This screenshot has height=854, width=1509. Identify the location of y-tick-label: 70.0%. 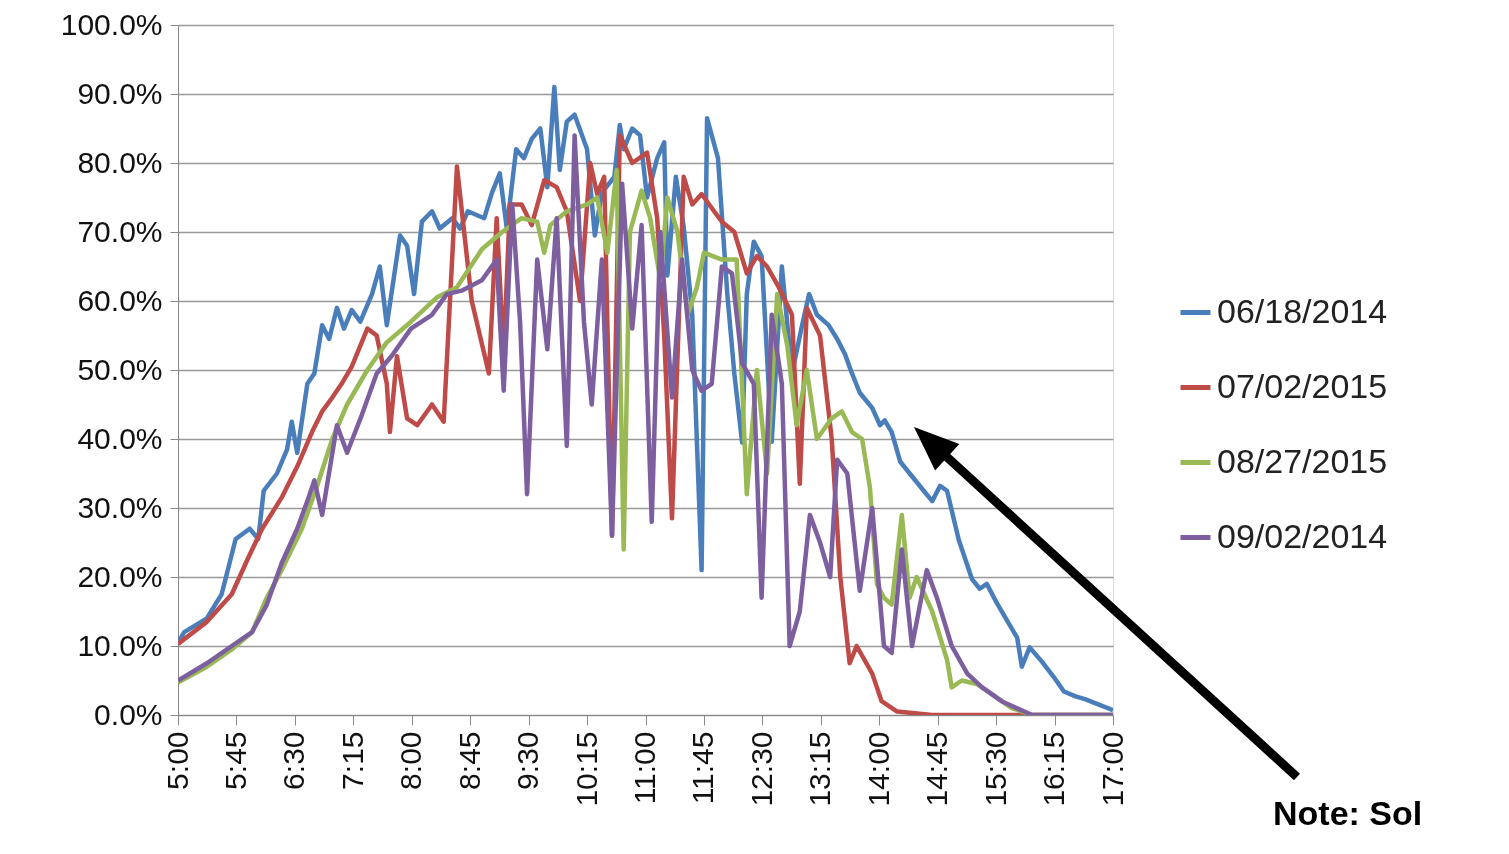
(120, 231).